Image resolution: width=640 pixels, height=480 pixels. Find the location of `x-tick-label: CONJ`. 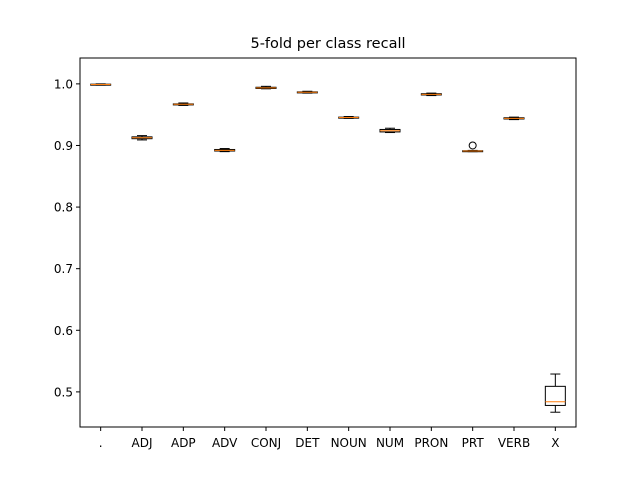

x-tick-label: CONJ is located at coordinates (266, 443).